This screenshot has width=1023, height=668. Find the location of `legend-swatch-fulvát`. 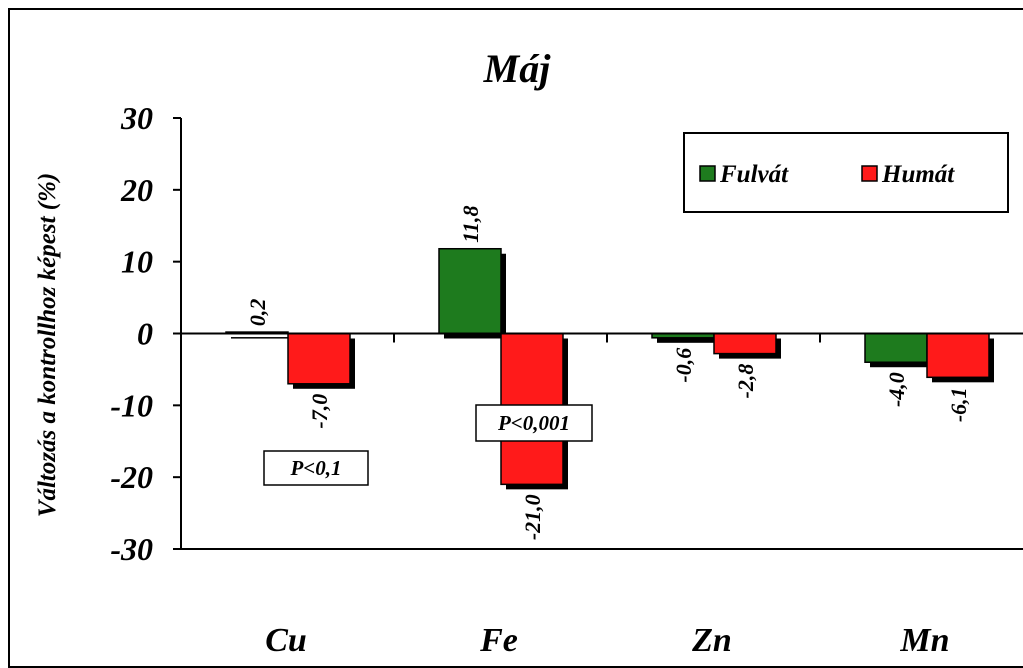

legend-swatch-fulvát is located at coordinates (707, 173).